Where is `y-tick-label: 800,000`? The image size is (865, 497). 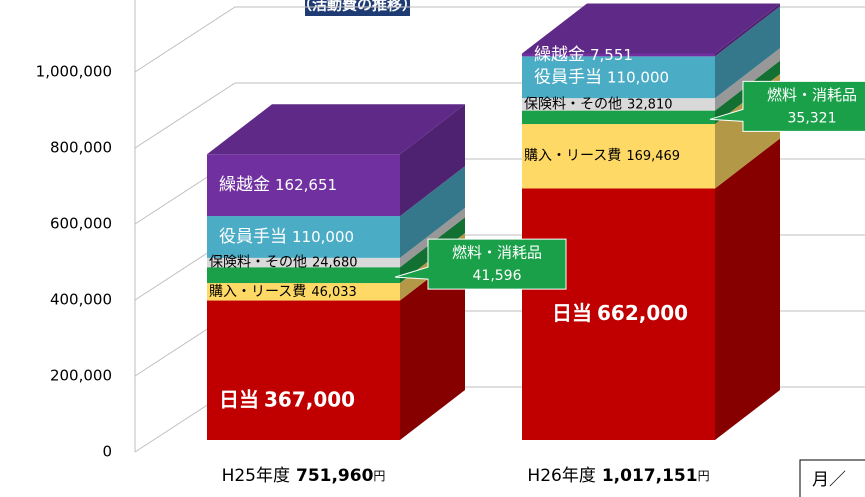
y-tick-label: 800,000 is located at coordinates (81, 148).